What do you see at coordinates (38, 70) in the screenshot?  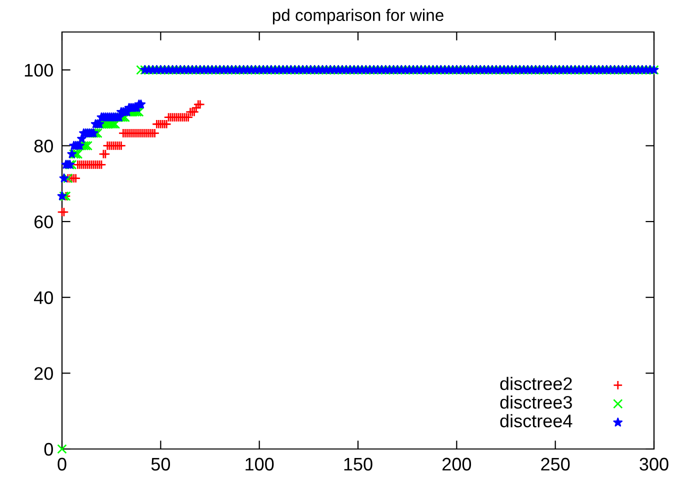 I see `y-tick-label: 100` at bounding box center [38, 70].